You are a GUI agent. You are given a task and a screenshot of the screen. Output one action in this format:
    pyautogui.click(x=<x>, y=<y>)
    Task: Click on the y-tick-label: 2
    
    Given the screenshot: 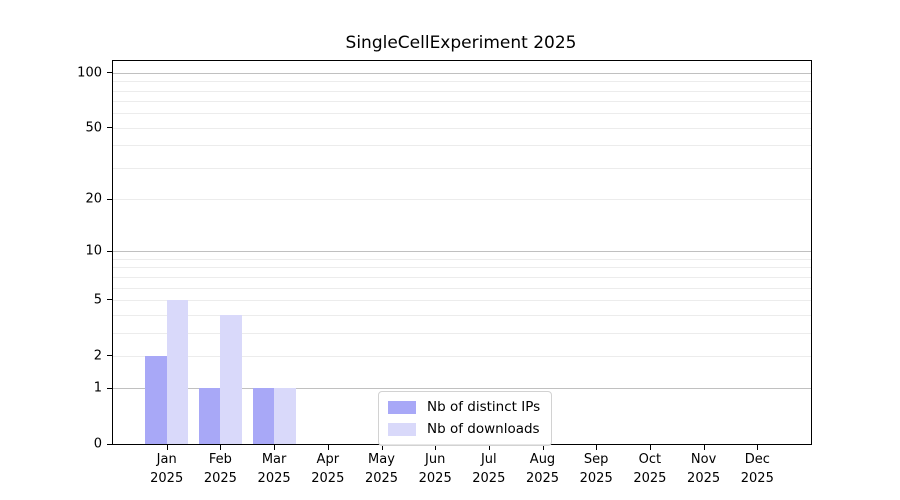 What is the action you would take?
    pyautogui.click(x=97, y=356)
    